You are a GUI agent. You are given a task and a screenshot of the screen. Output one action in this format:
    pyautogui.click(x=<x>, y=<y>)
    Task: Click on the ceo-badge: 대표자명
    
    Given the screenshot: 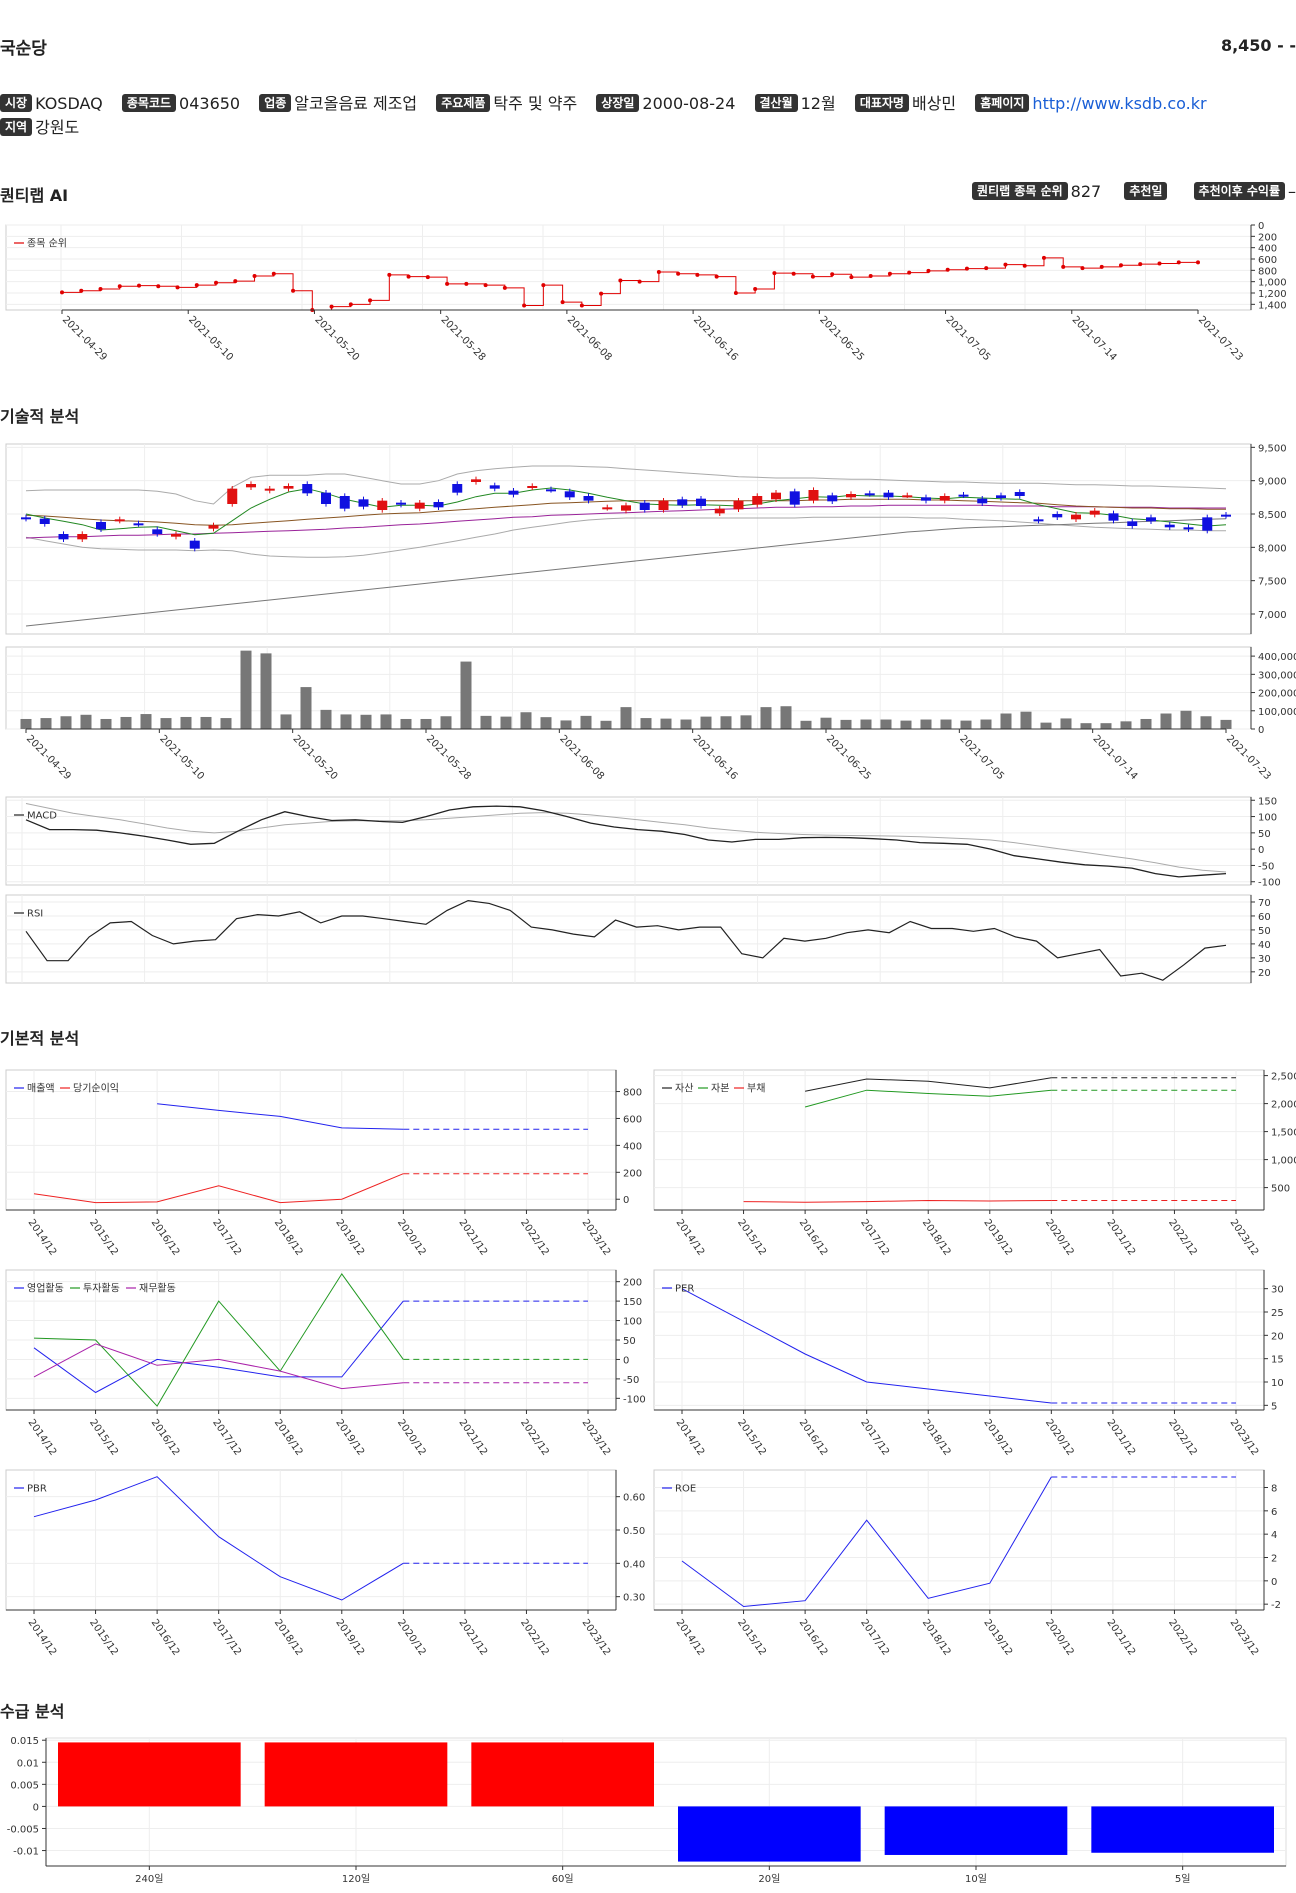 What is the action you would take?
    pyautogui.click(x=881, y=103)
    